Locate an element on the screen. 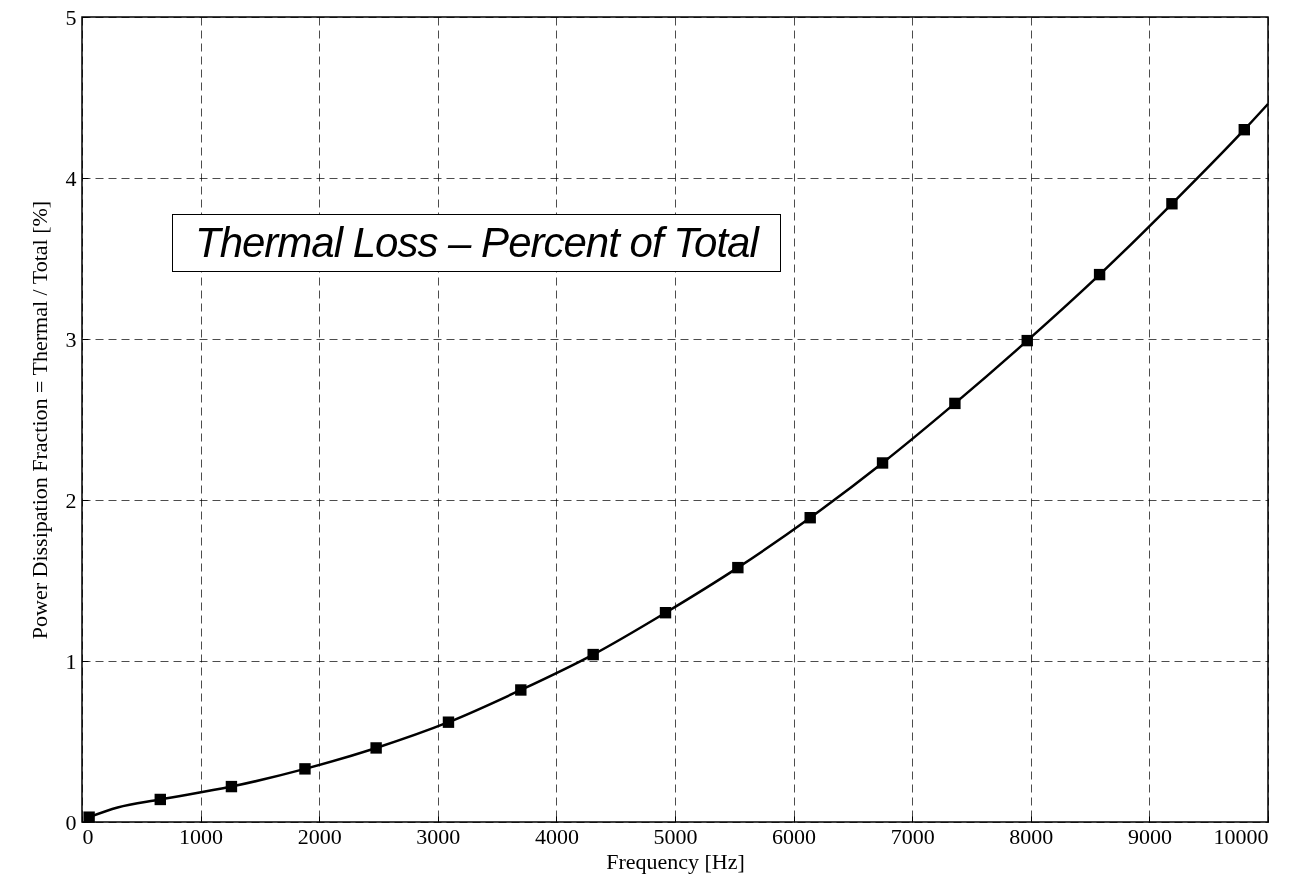 This screenshot has height=891, width=1309. y-tick-label: 4 is located at coordinates (71, 178).